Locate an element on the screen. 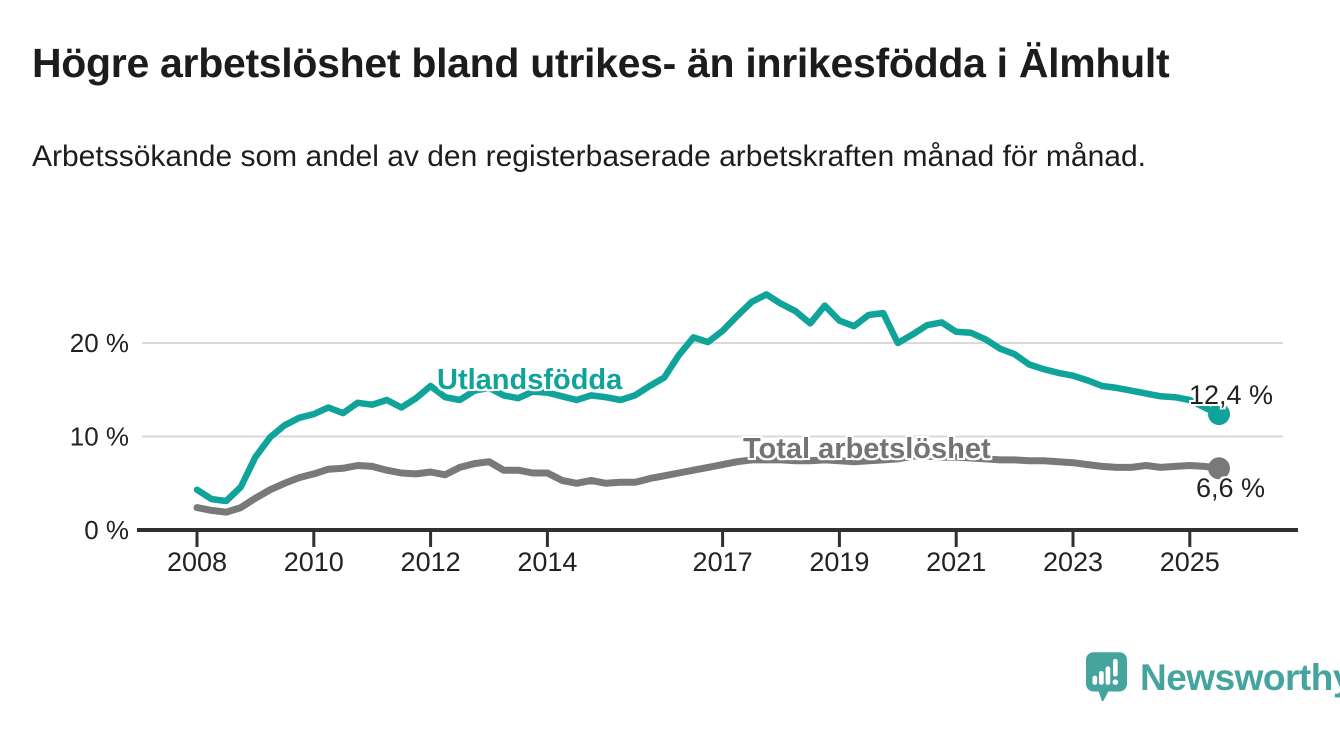 This screenshot has height=734, width=1340. series-end-dot-total is located at coordinates (1219, 468).